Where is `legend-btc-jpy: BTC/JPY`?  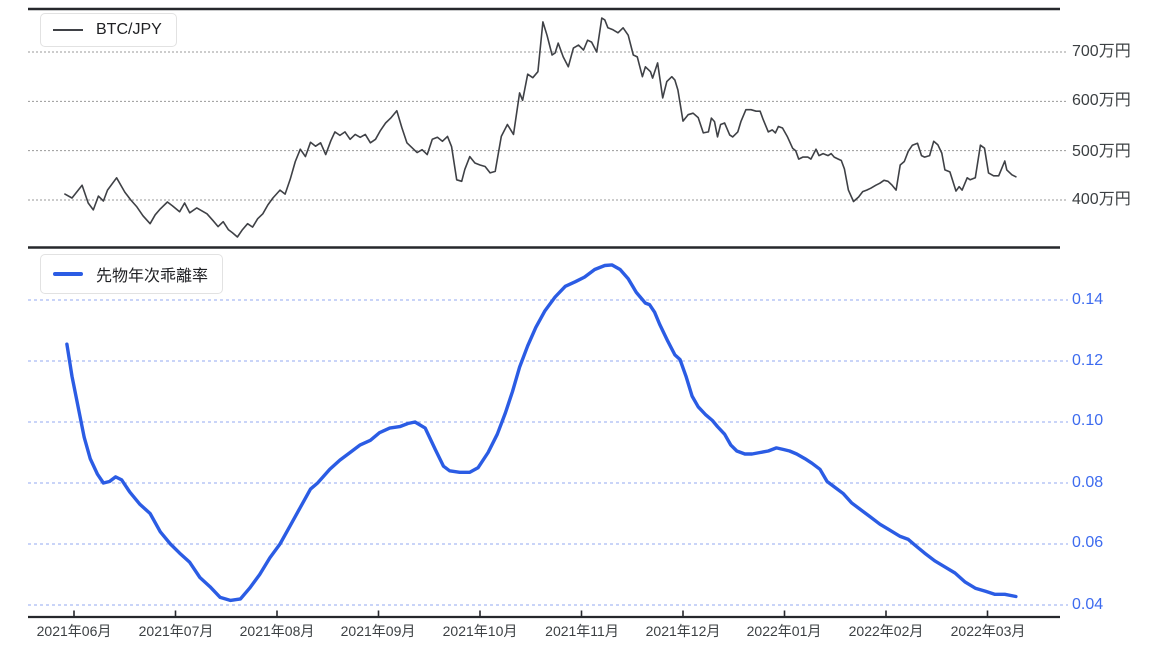
legend-btc-jpy: BTC/JPY is located at coordinates (108, 30).